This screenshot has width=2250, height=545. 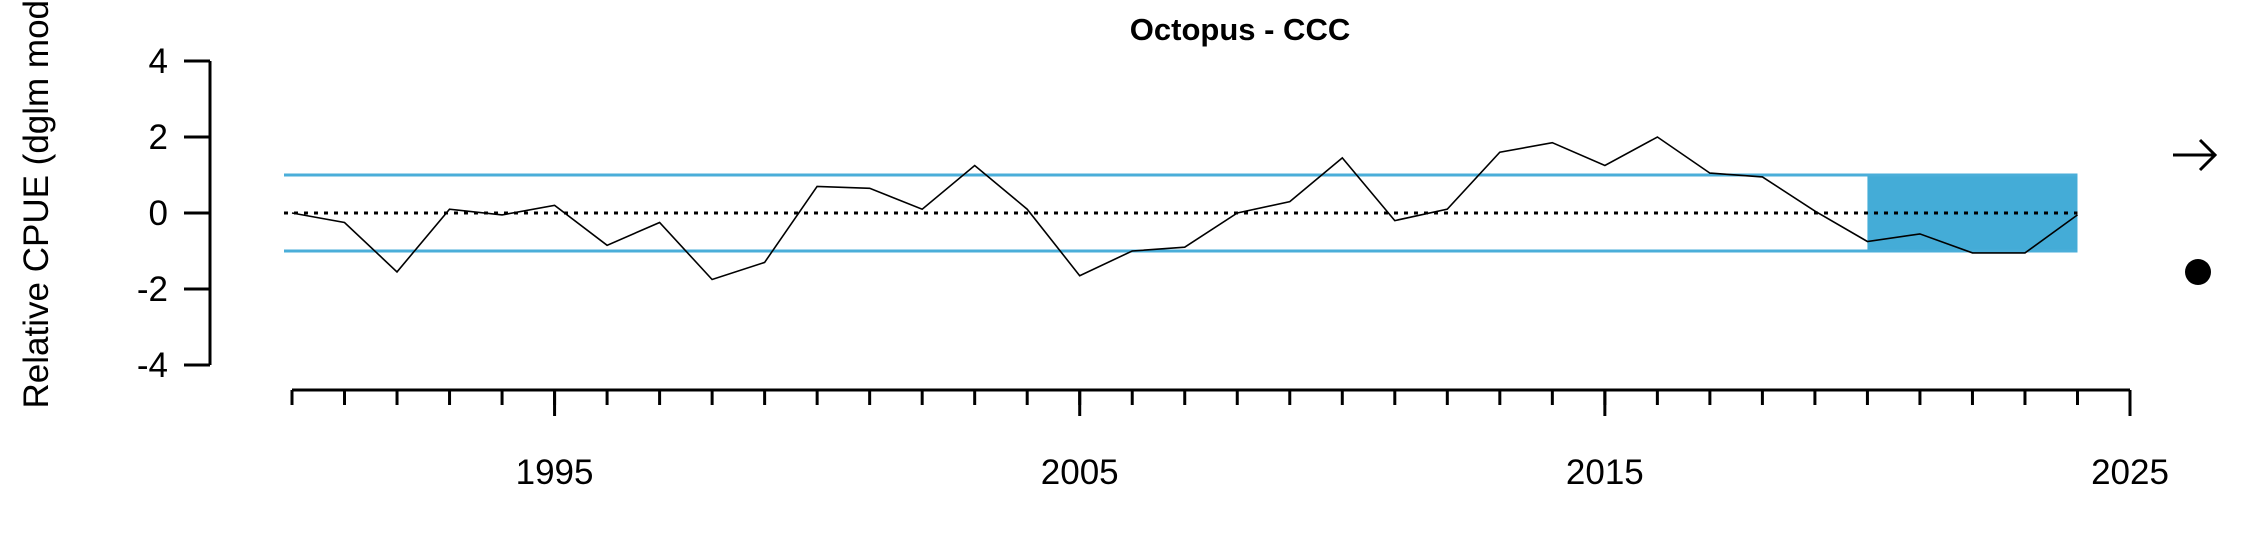 What do you see at coordinates (555, 472) in the screenshot?
I see `x-tick-label: 1995` at bounding box center [555, 472].